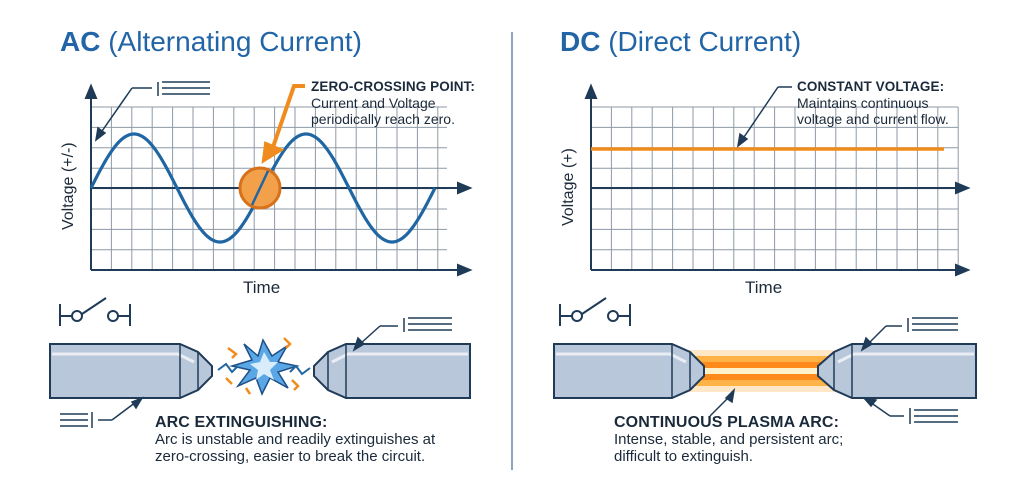 This screenshot has width=1024, height=500. Describe the element at coordinates (262, 287) in the screenshot. I see `ac-x-axis-label: Time` at that location.